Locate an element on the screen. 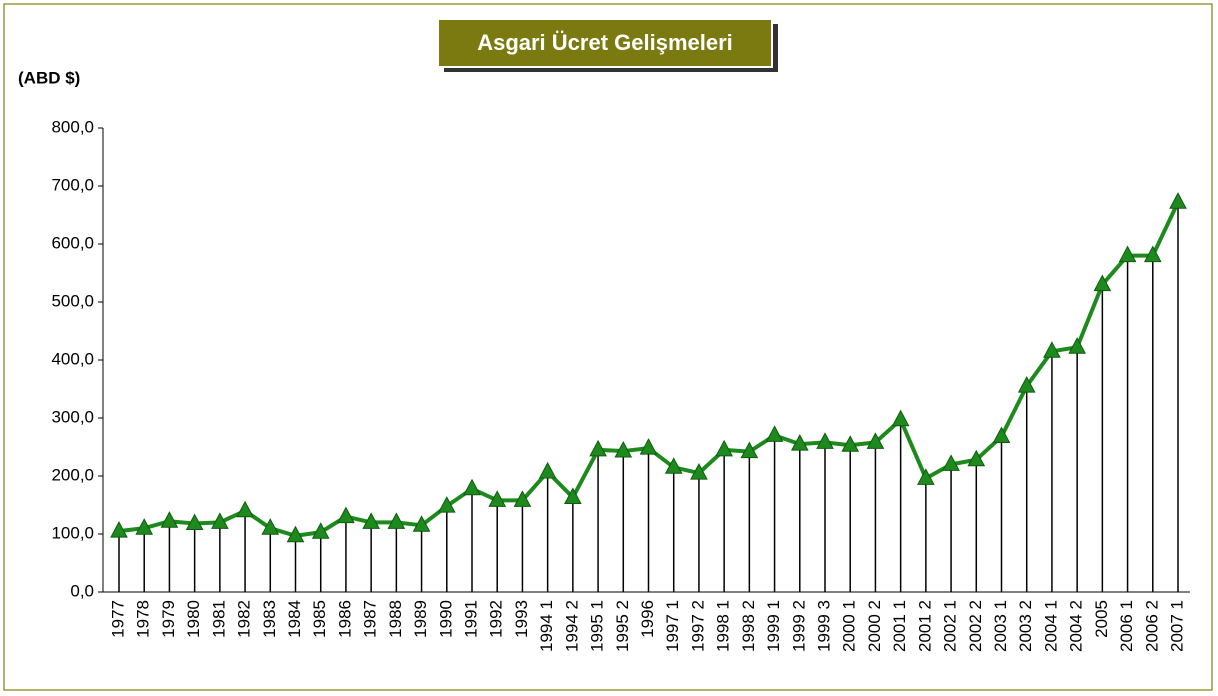 The width and height of the screenshot is (1218, 696). x-tick-label: 2000 1 is located at coordinates (849, 626).